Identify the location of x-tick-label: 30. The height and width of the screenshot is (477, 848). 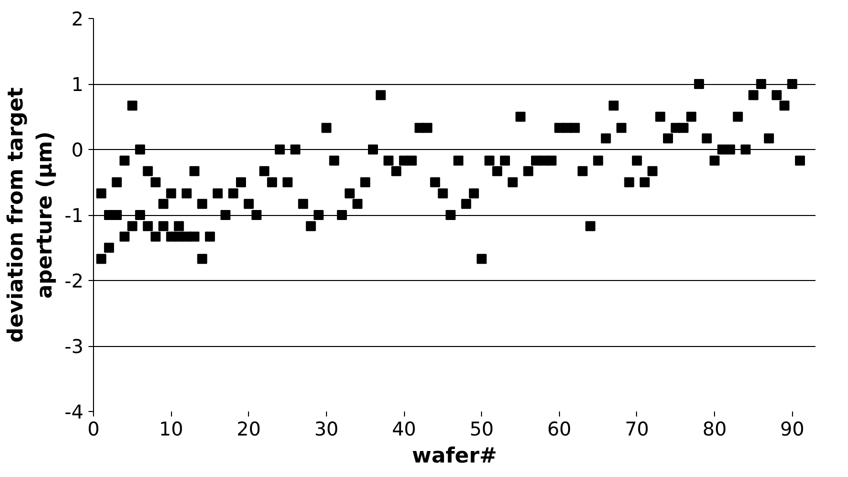
(326, 429).